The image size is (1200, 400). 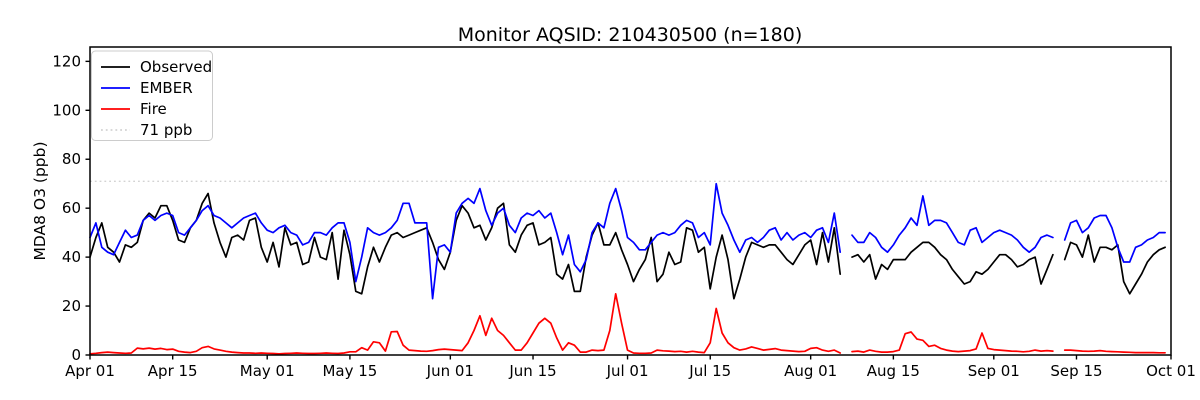 I want to click on x-tick-label: Sep 01, so click(x=994, y=371).